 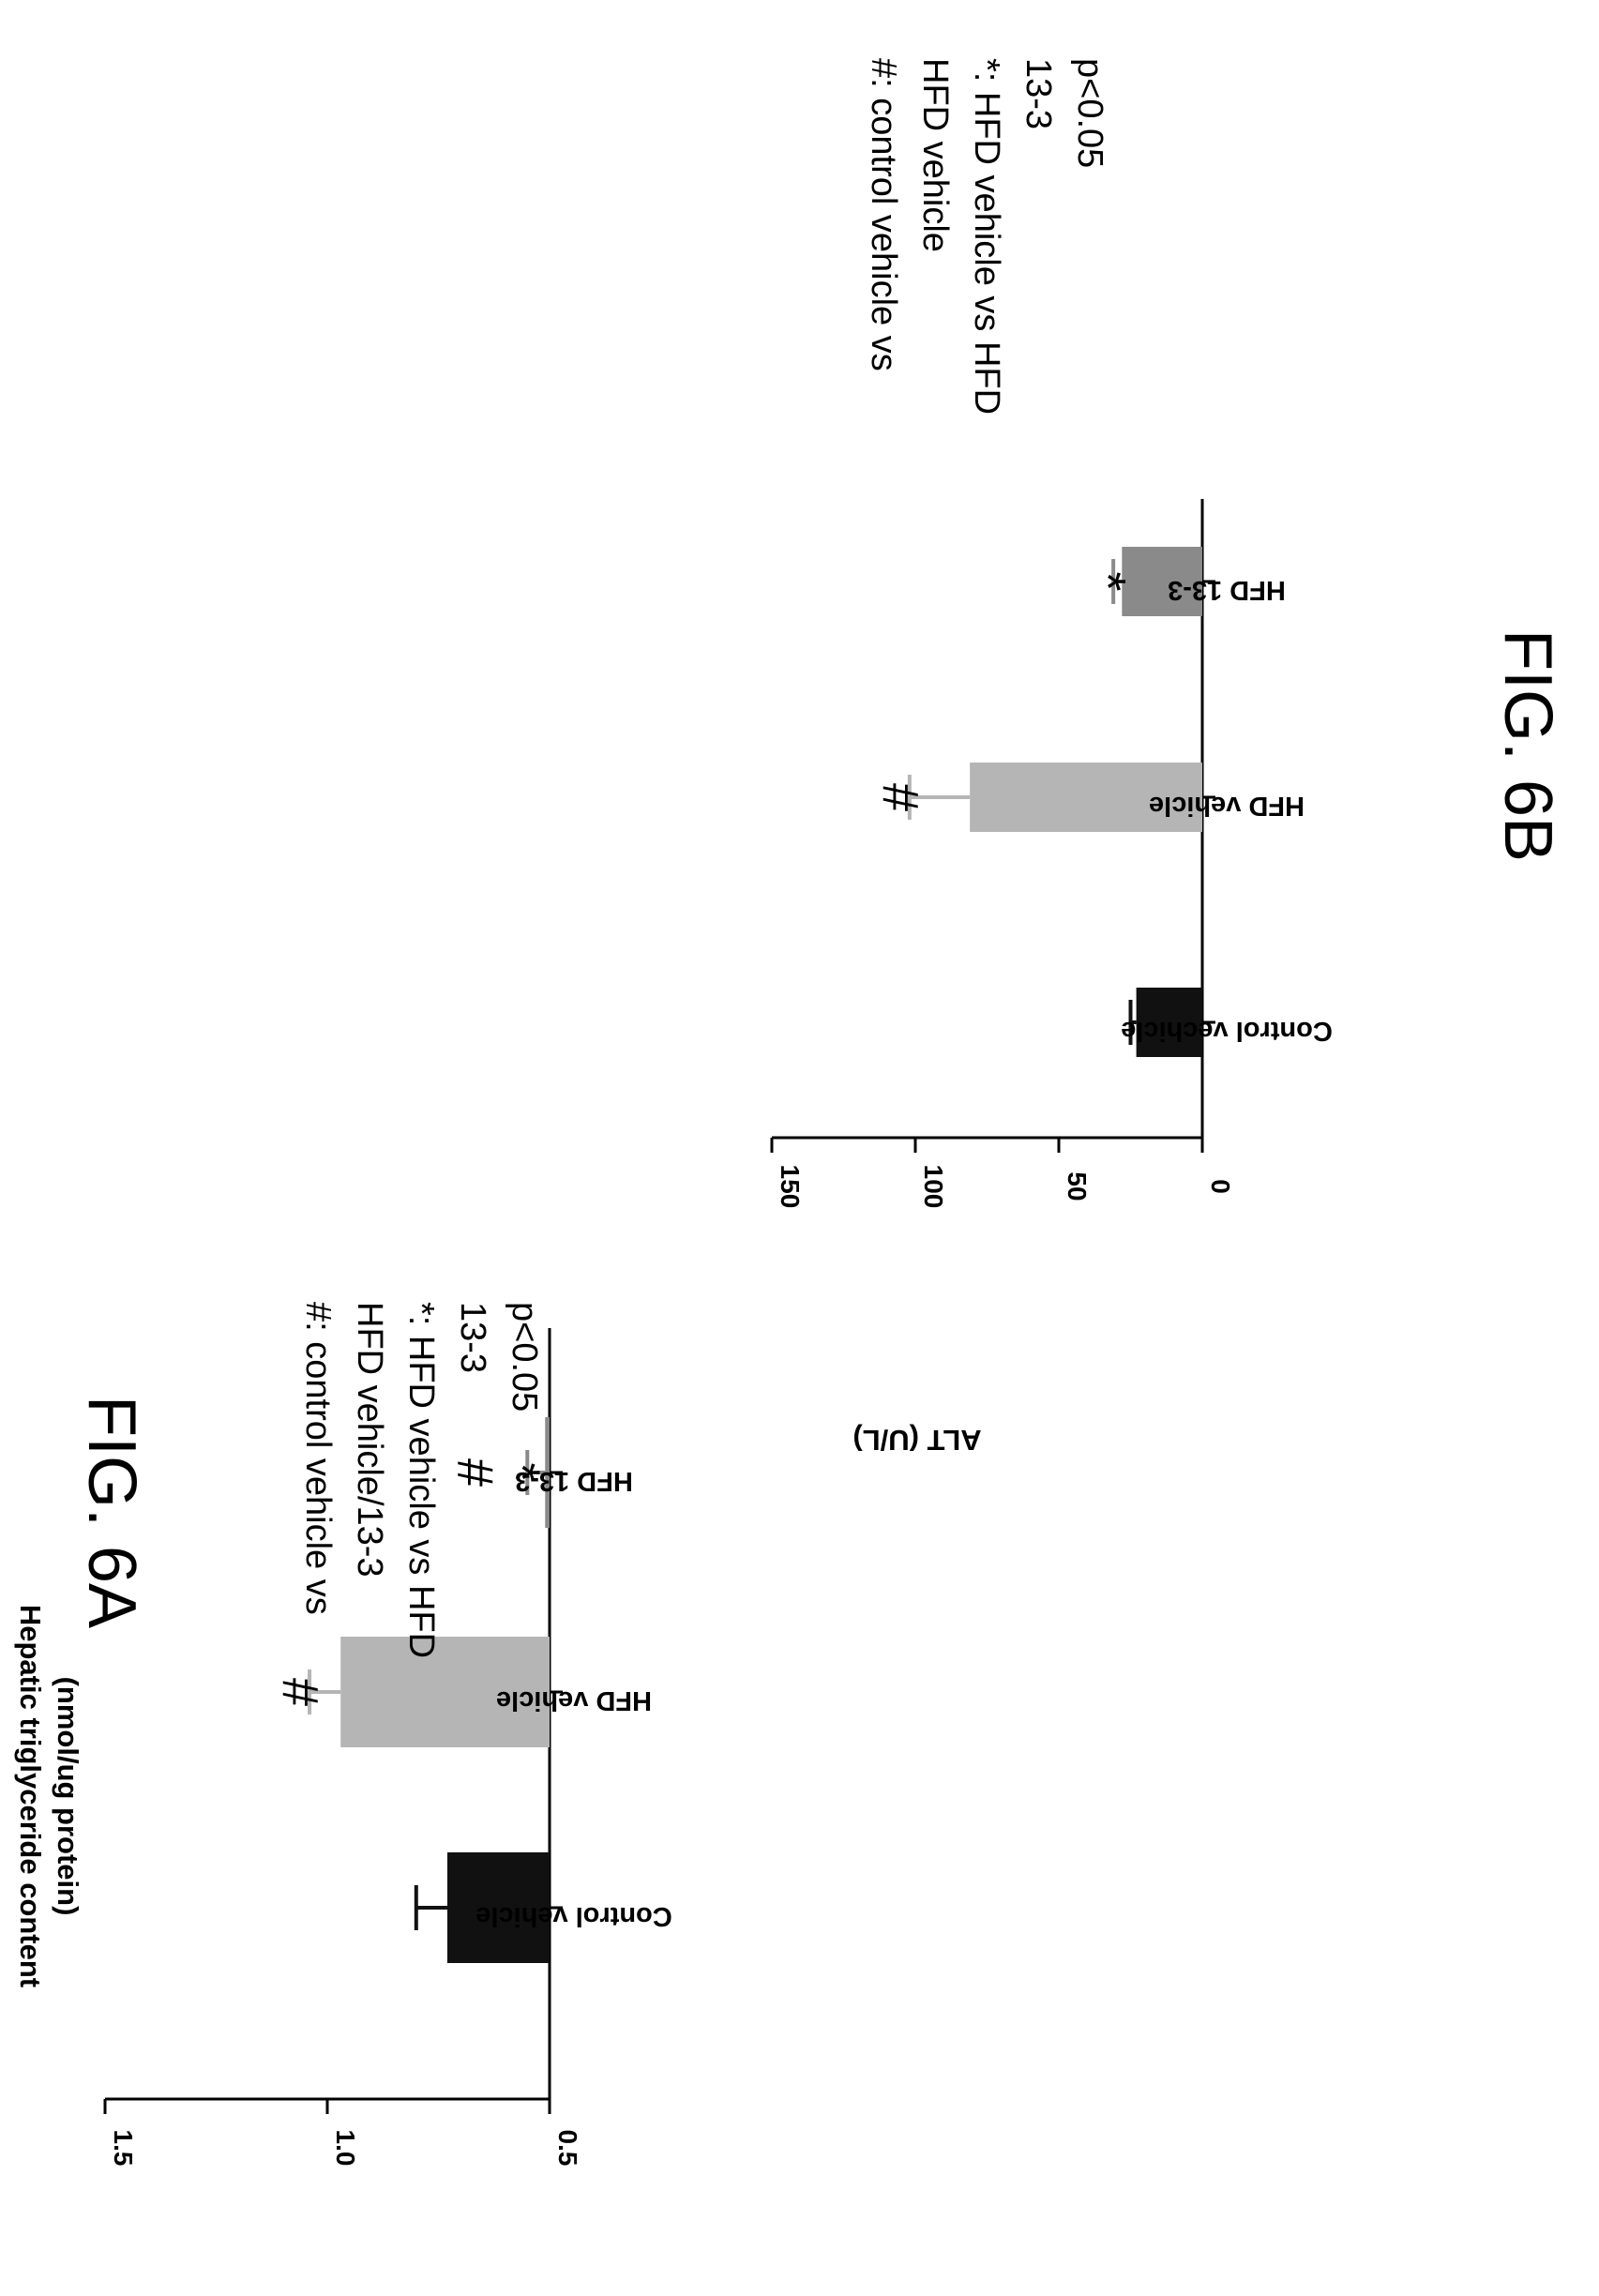 What do you see at coordinates (1089, 113) in the screenshot?
I see `chart-6b-note-line: p<0.05` at bounding box center [1089, 113].